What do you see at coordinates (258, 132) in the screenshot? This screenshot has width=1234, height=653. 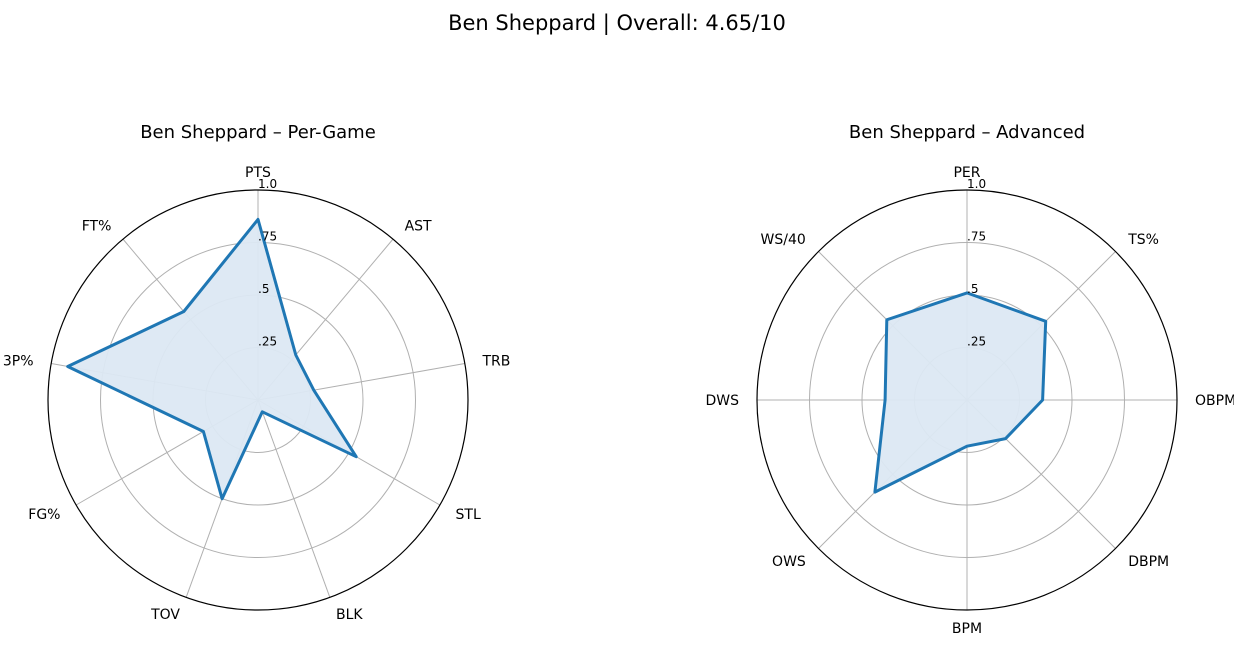 I see `chart-title-per-game: Ben Sheppard – Per-Game` at bounding box center [258, 132].